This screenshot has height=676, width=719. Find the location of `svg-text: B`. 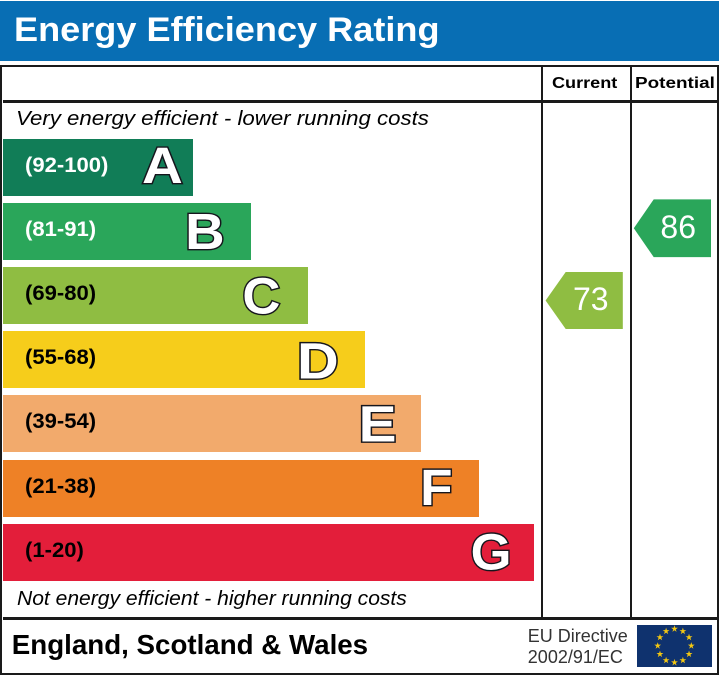

svg-text: B is located at coordinates (205, 231).